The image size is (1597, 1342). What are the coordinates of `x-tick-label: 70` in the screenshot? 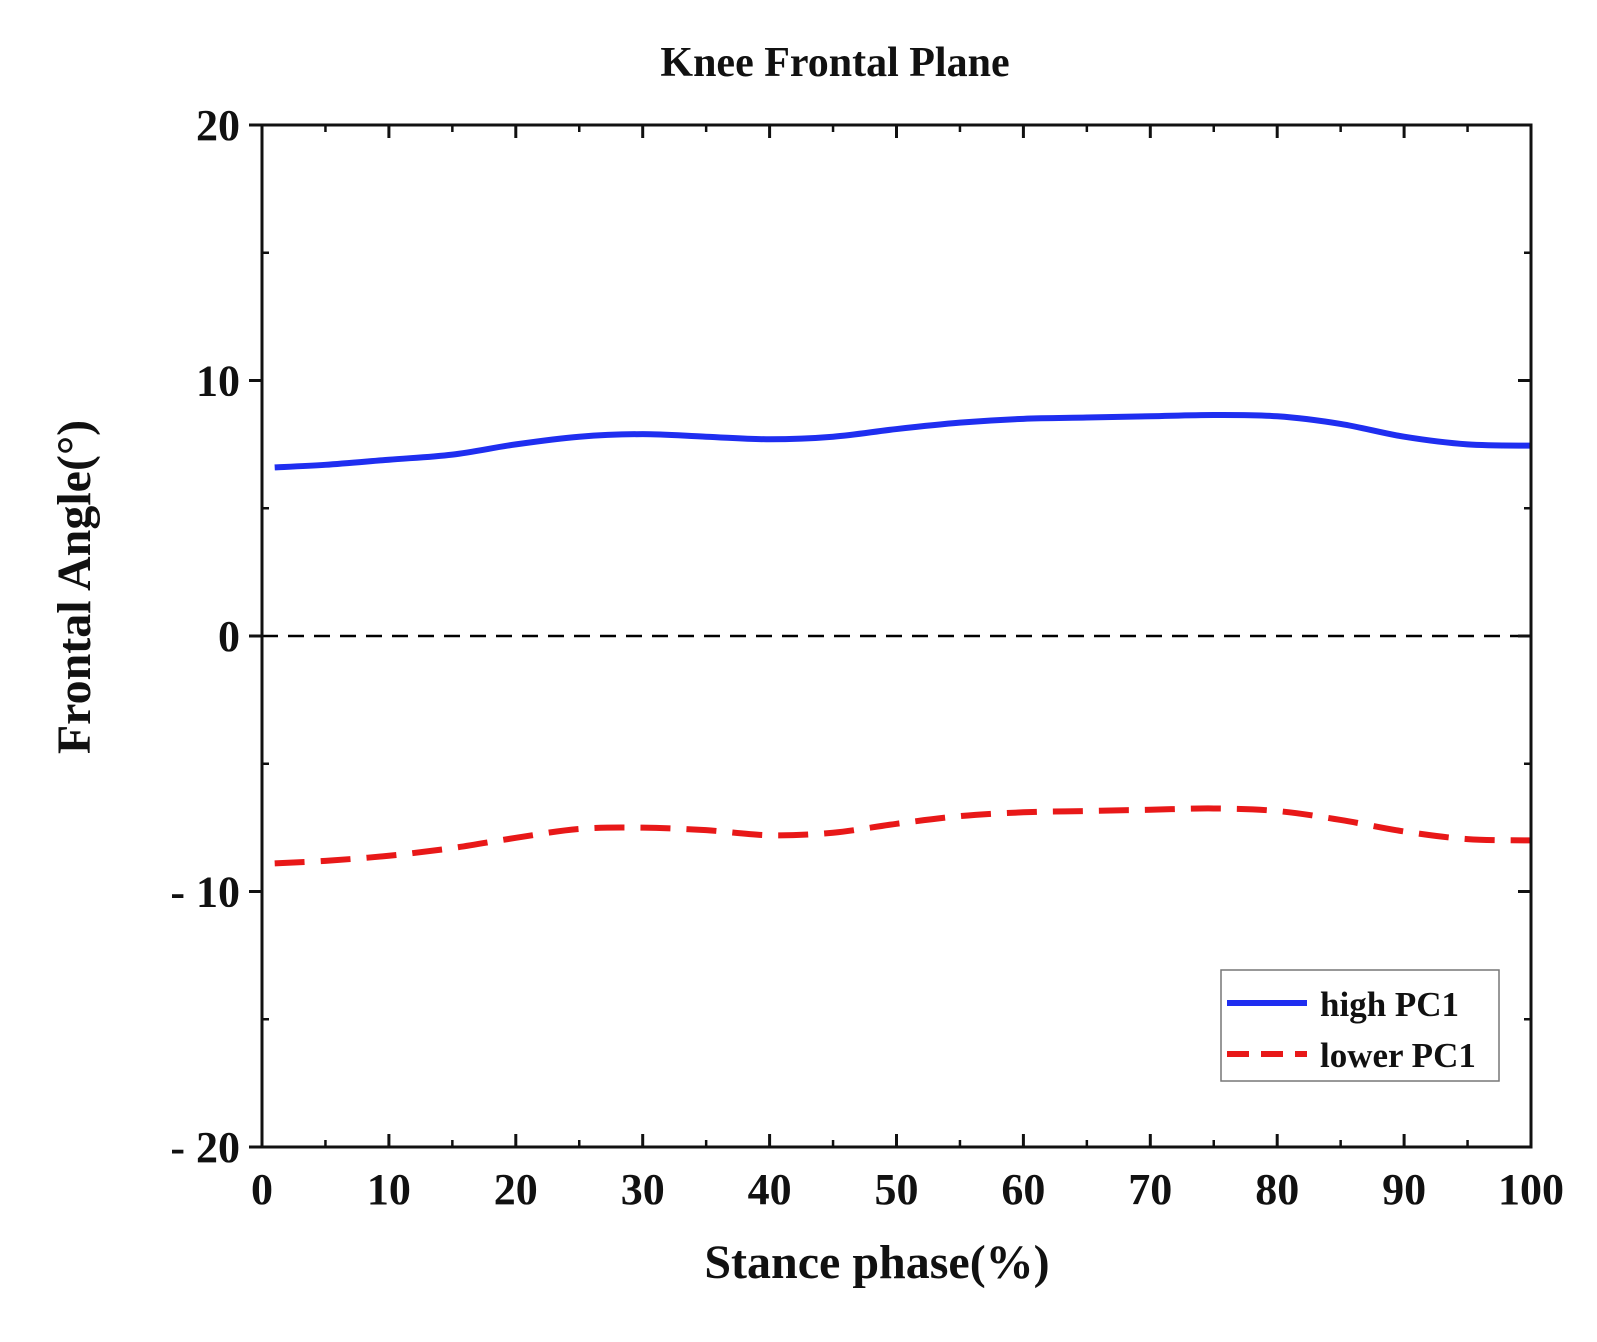 It's located at (1150, 1189).